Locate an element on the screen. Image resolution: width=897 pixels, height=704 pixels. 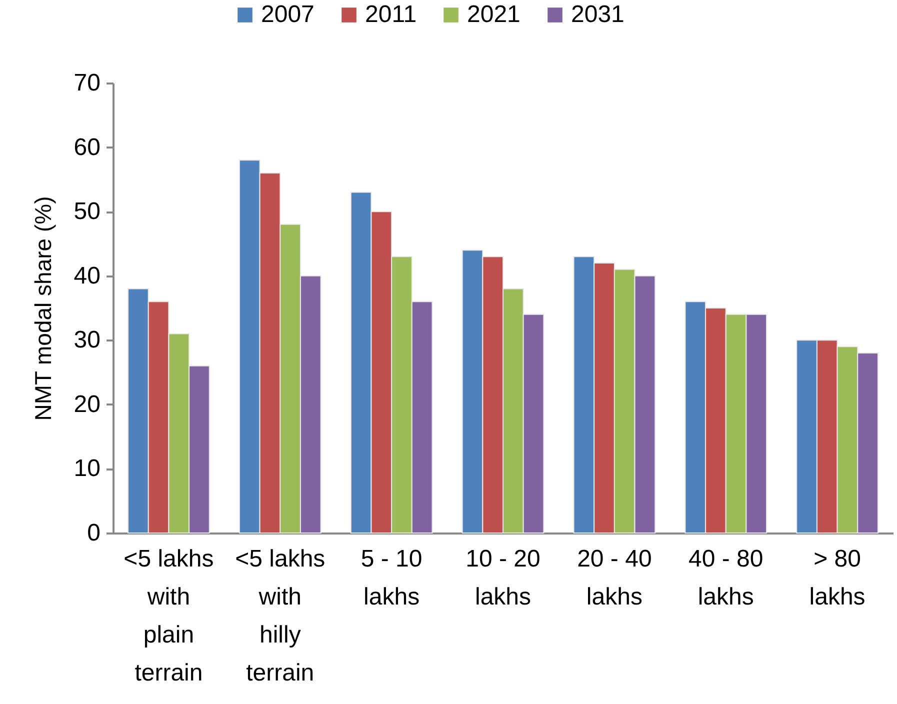
x-tick-label: <5 lakhs with plain terrain is located at coordinates (169, 616).